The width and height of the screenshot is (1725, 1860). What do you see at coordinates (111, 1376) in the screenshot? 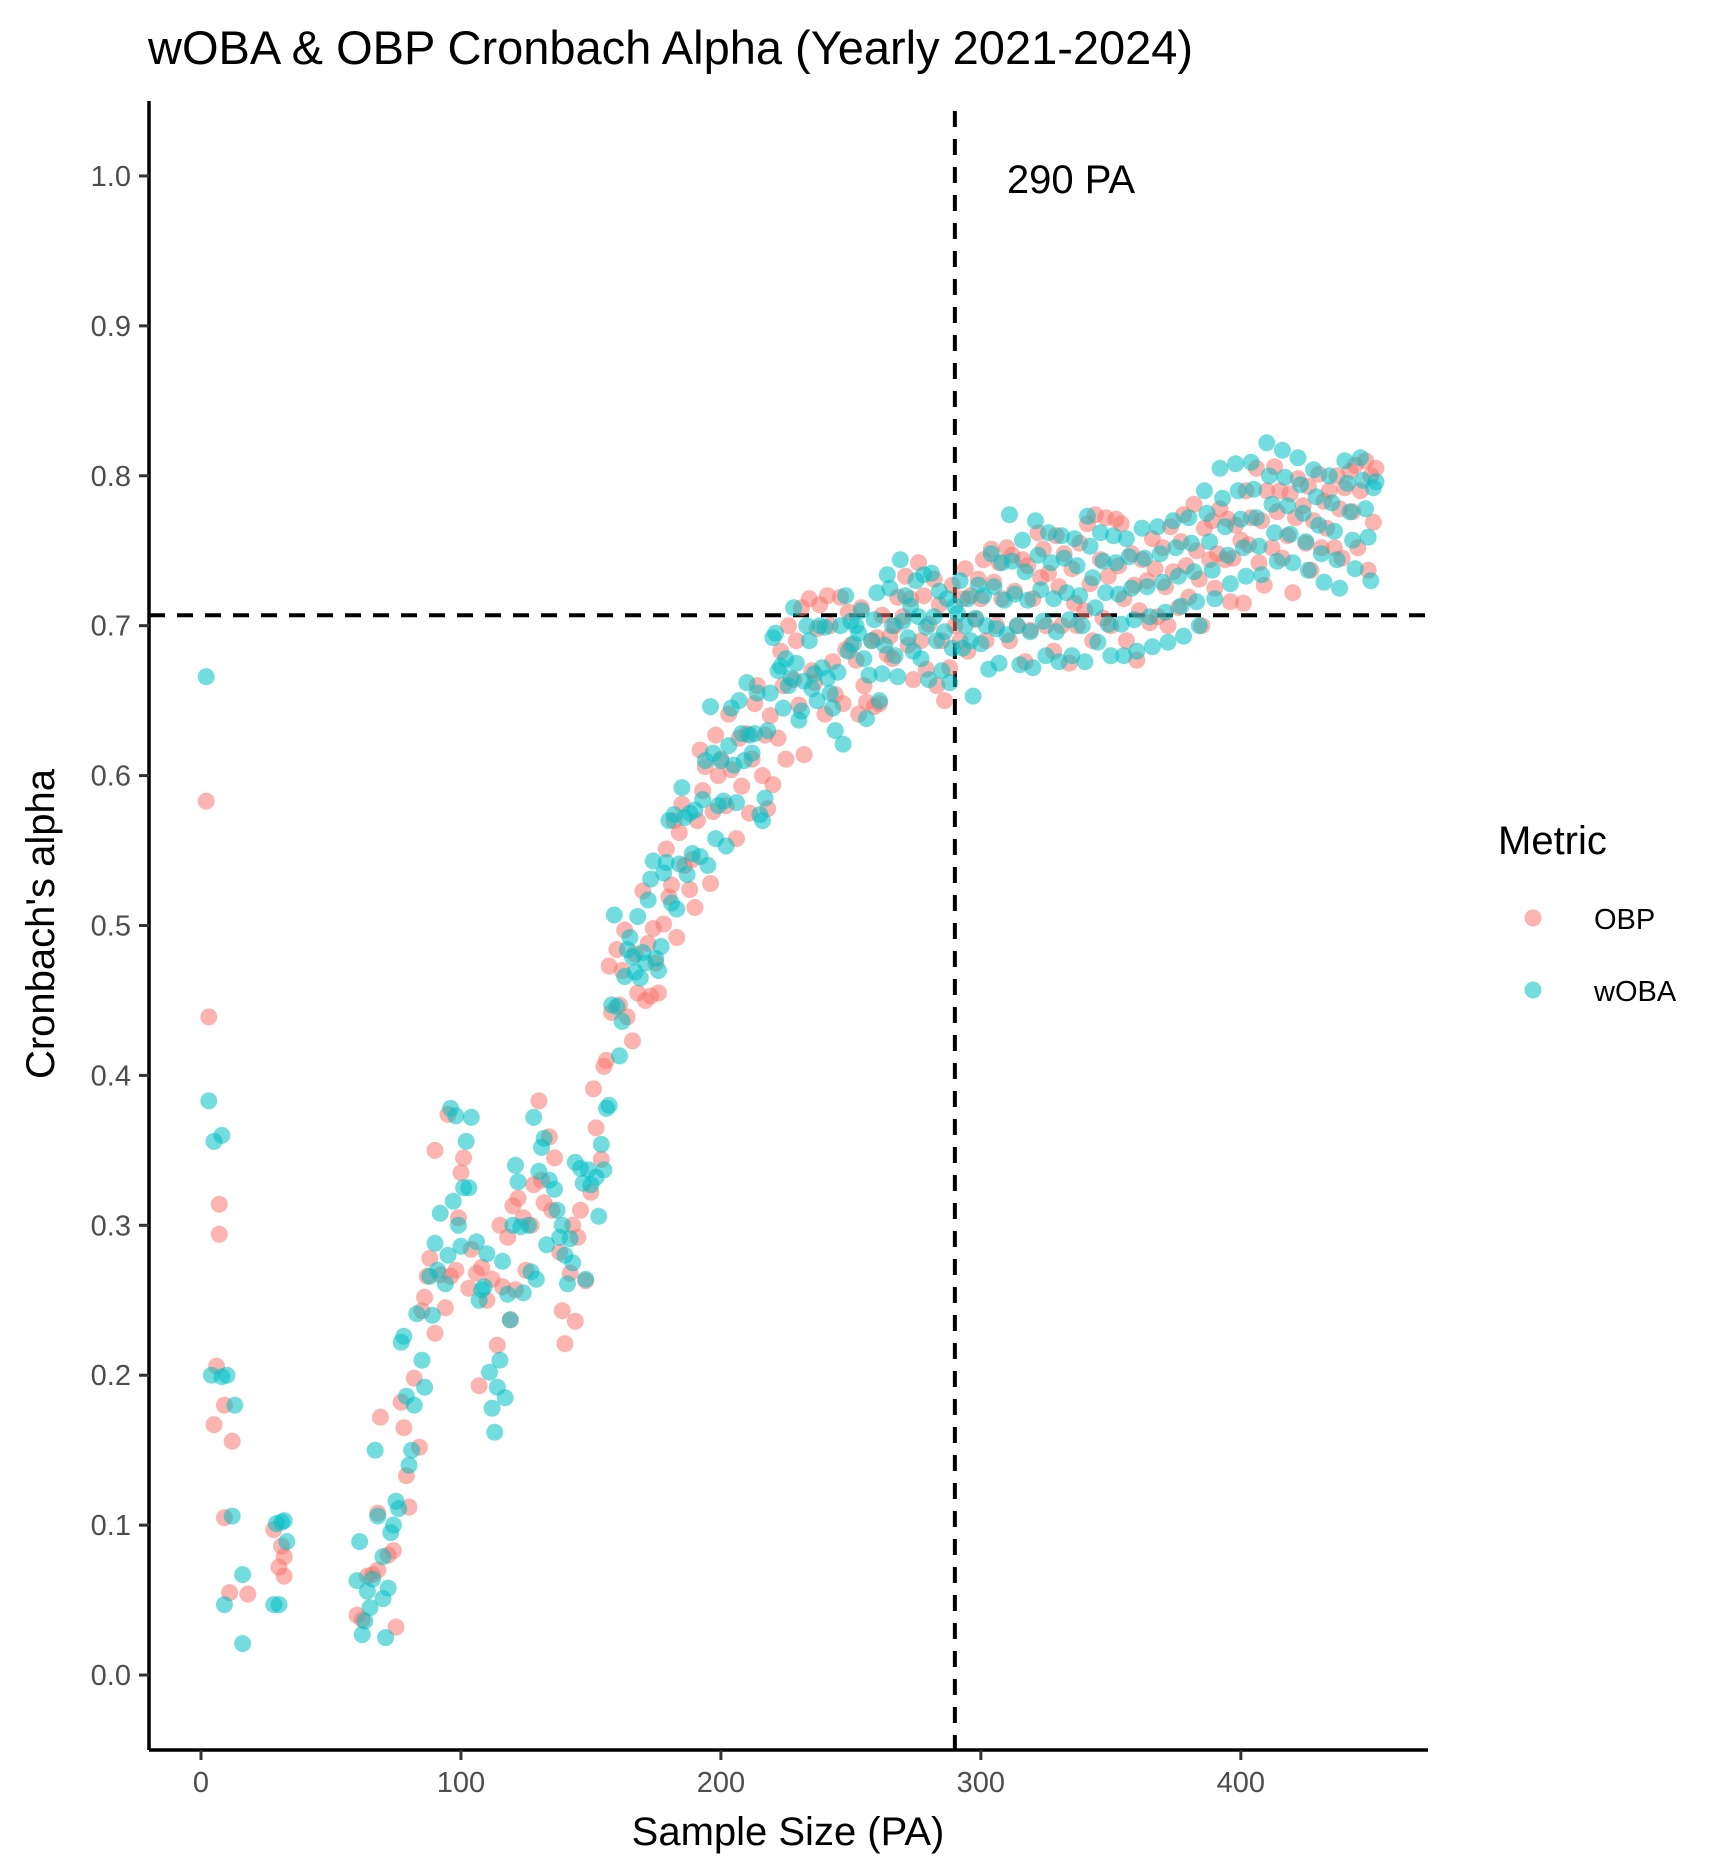
I see `y-tick-label-2: 0.2` at bounding box center [111, 1376].